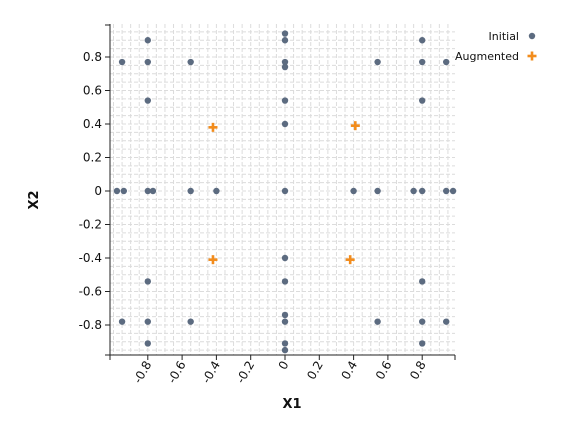 The width and height of the screenshot is (569, 437). I want to click on y-tick-label: 0.2, so click(92, 158).